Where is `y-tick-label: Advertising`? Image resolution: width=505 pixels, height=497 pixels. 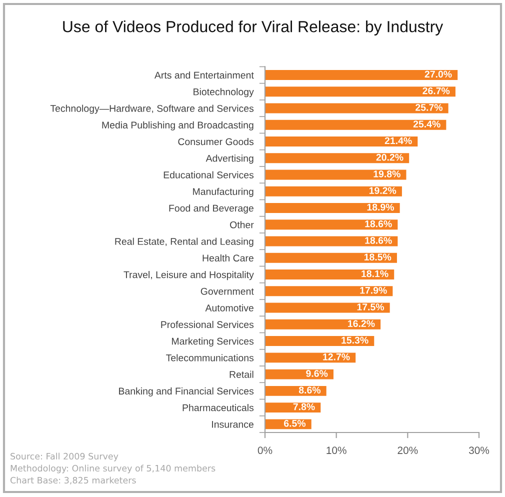 y-tick-label: Advertising is located at coordinates (230, 159).